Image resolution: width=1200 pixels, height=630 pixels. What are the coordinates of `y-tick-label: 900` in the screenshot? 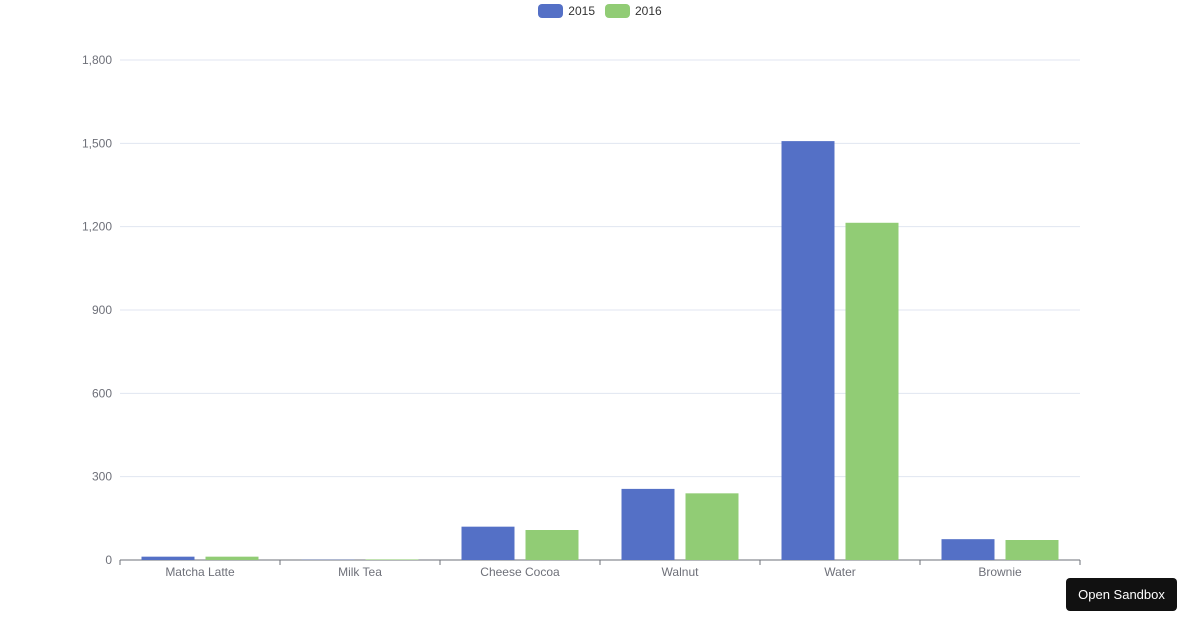 It's located at (102, 310).